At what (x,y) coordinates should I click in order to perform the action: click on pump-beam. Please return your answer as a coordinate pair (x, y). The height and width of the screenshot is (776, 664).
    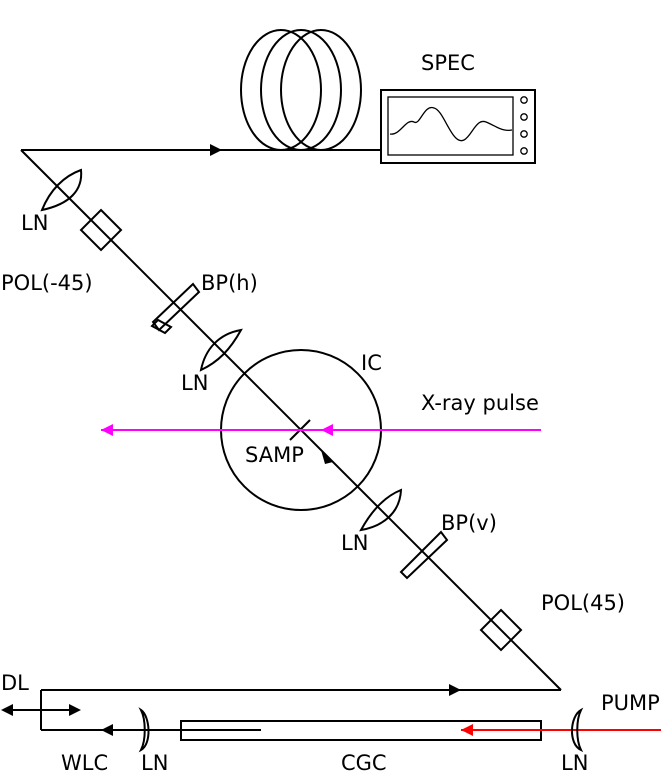
    Looking at the image, I should click on (561, 730).